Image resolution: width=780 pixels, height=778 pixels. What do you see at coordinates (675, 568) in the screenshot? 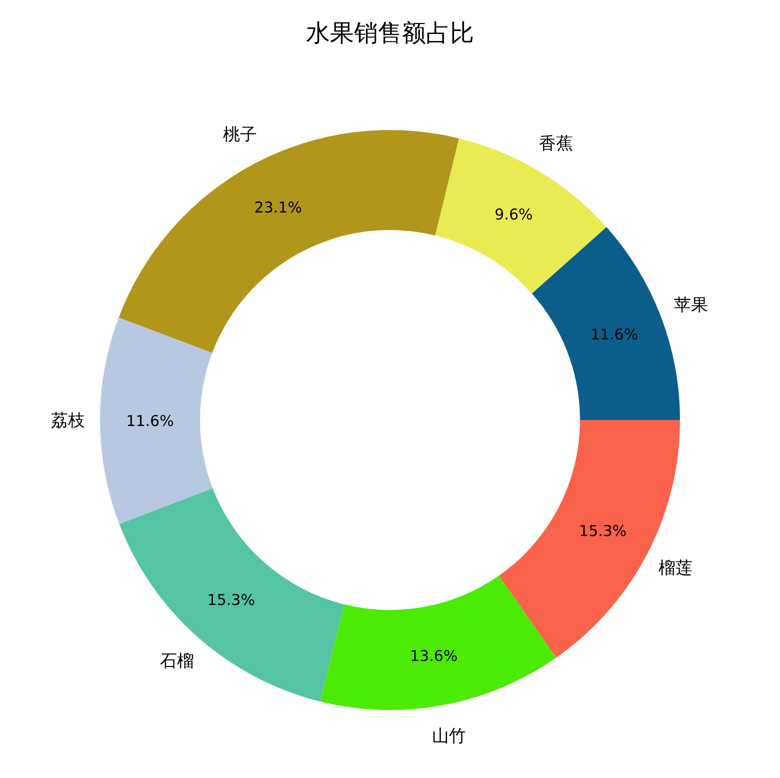
I see `slice-label: 榴莲` at bounding box center [675, 568].